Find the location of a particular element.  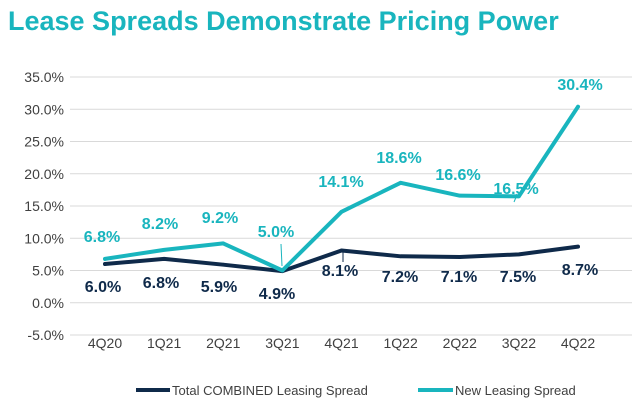

data-label-total: 8.7% is located at coordinates (580, 270).